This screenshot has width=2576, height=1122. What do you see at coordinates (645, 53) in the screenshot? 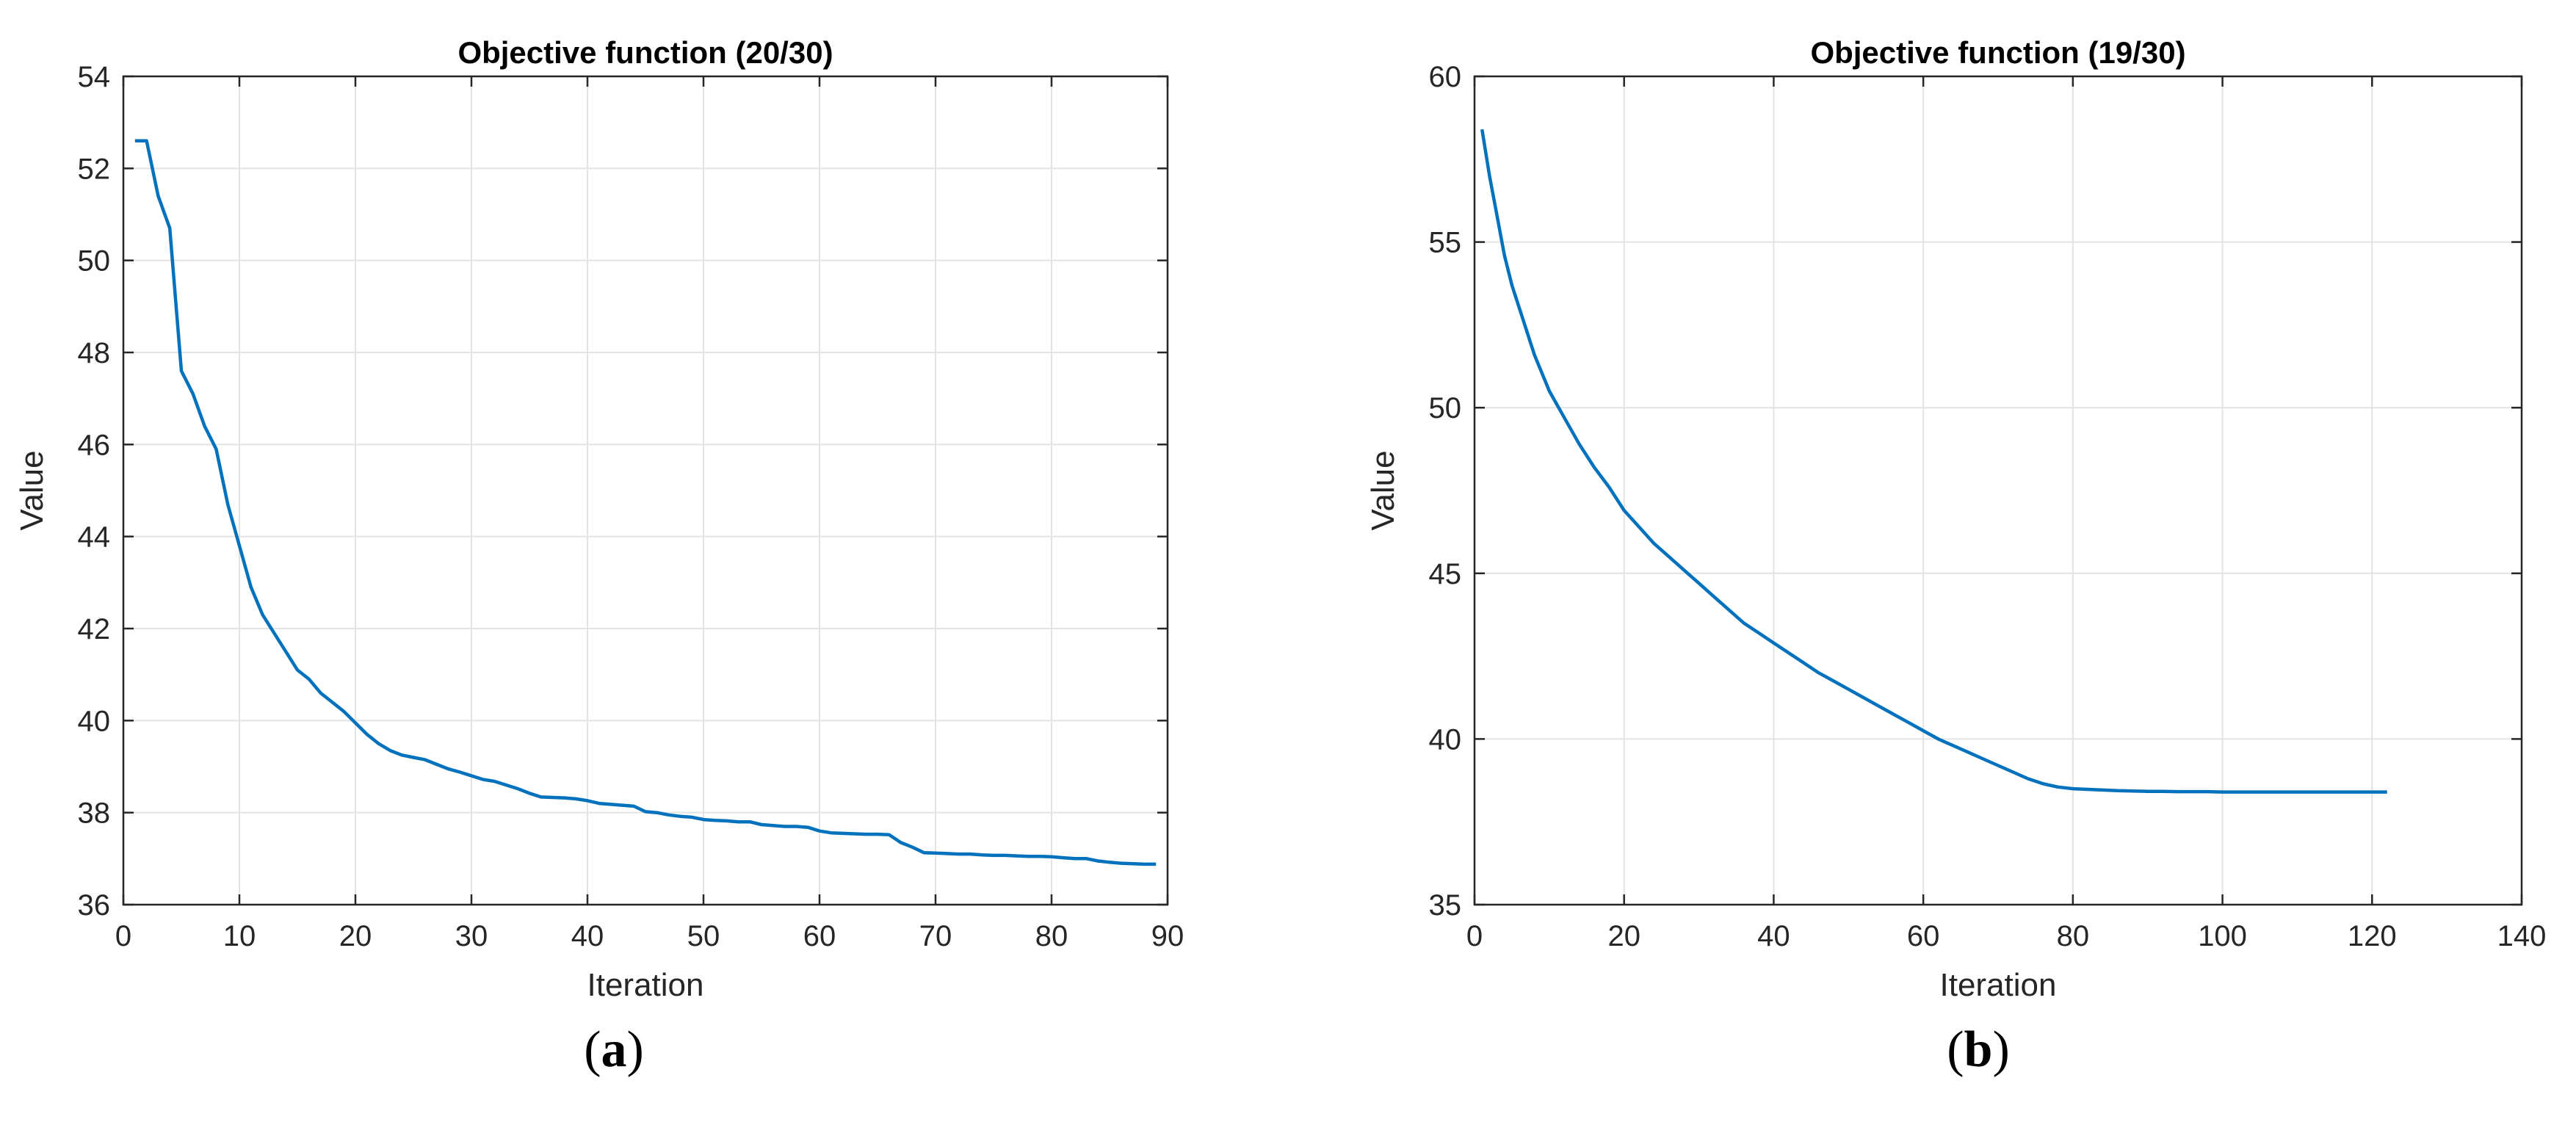
I see `chart-title: Objective function (20/30)` at bounding box center [645, 53].